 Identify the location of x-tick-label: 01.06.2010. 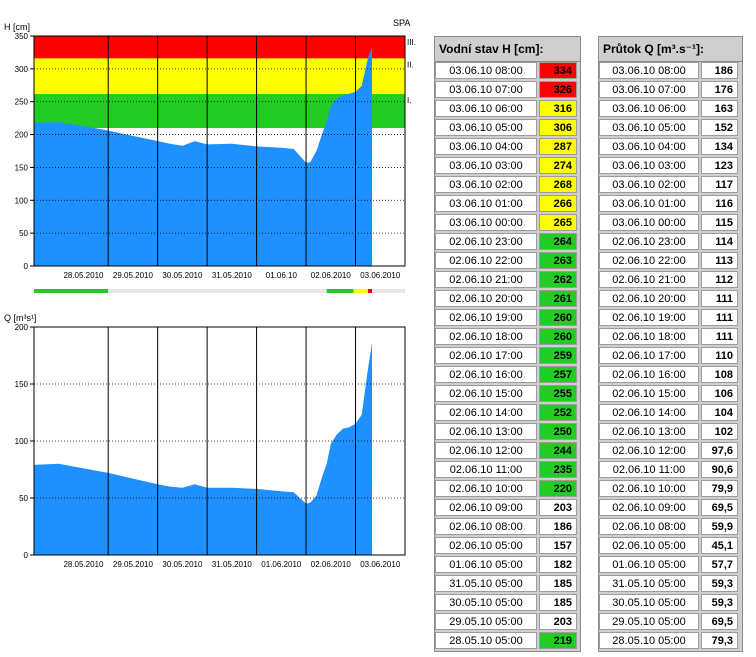
(281, 564).